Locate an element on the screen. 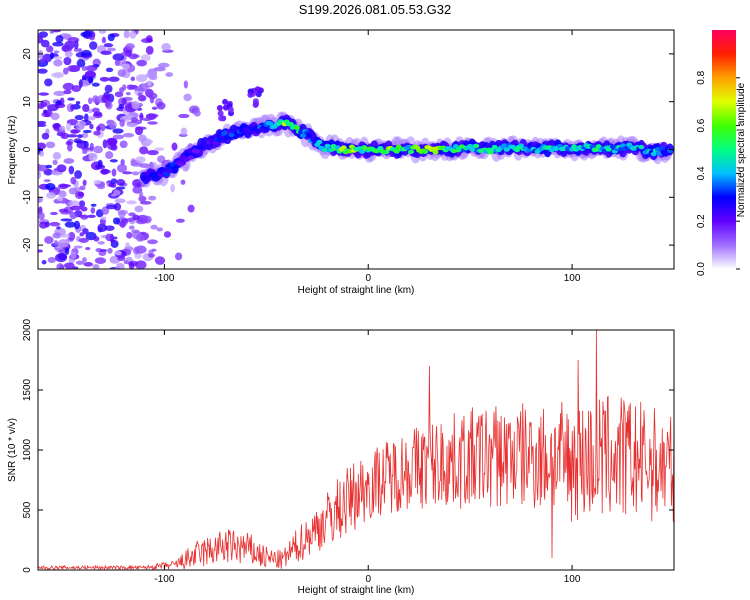 The width and height of the screenshot is (750, 600). y-tick-label: 20 is located at coordinates (27, 54).